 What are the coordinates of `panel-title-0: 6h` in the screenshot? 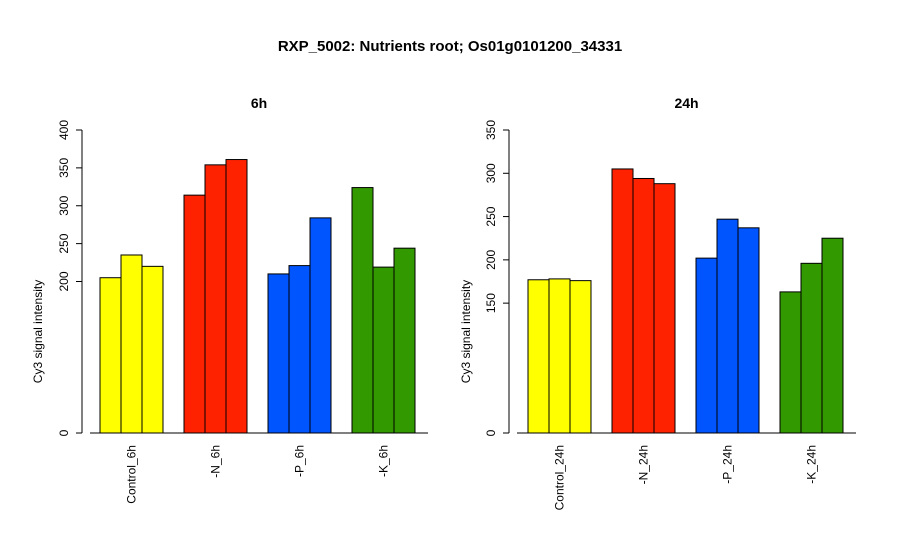 It's located at (259, 103).